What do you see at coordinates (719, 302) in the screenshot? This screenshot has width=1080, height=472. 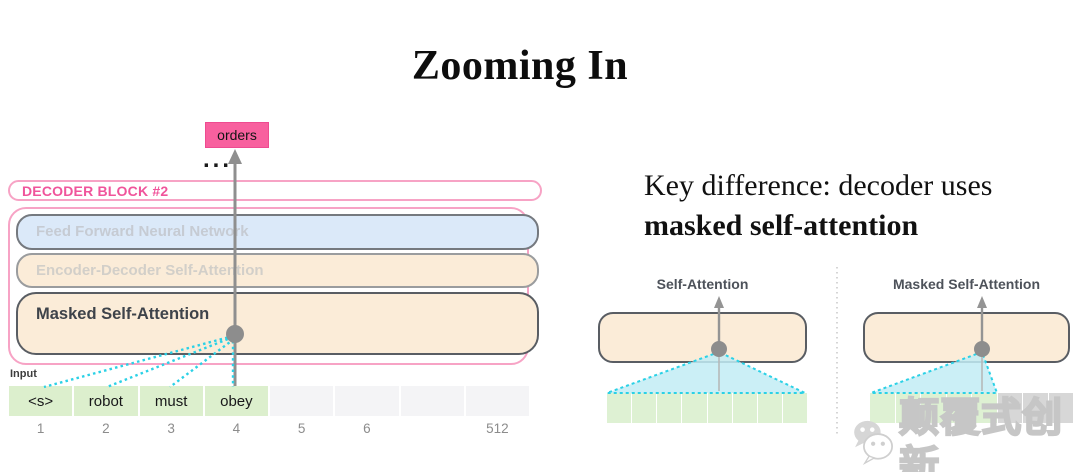 I see `mini-left-arrowhead` at bounding box center [719, 302].